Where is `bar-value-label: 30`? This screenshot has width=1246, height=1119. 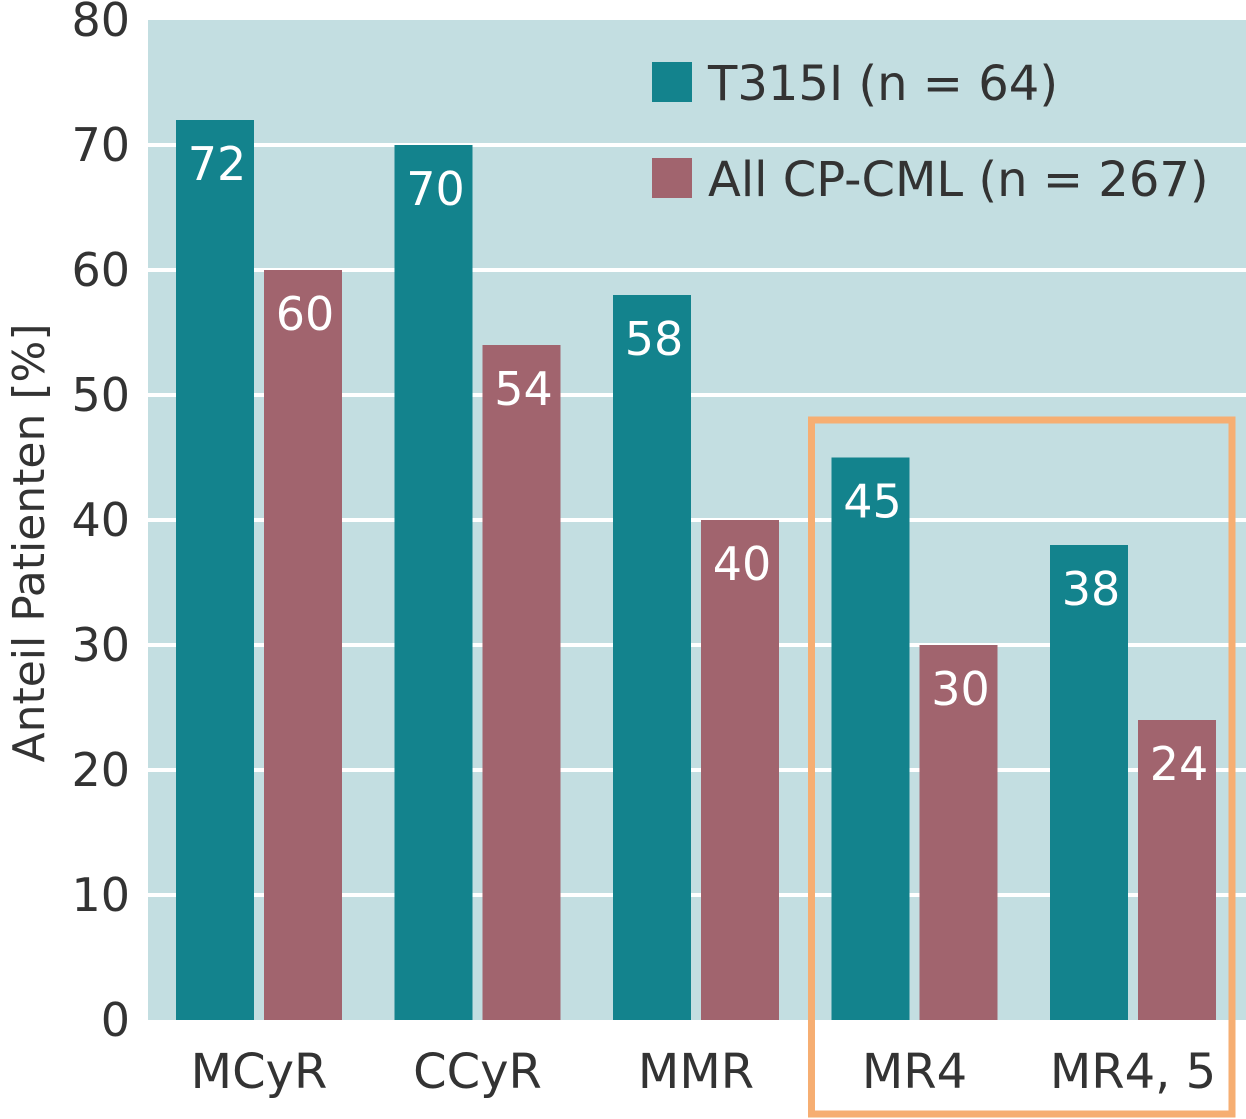 bar-value-label: 30 is located at coordinates (960, 689).